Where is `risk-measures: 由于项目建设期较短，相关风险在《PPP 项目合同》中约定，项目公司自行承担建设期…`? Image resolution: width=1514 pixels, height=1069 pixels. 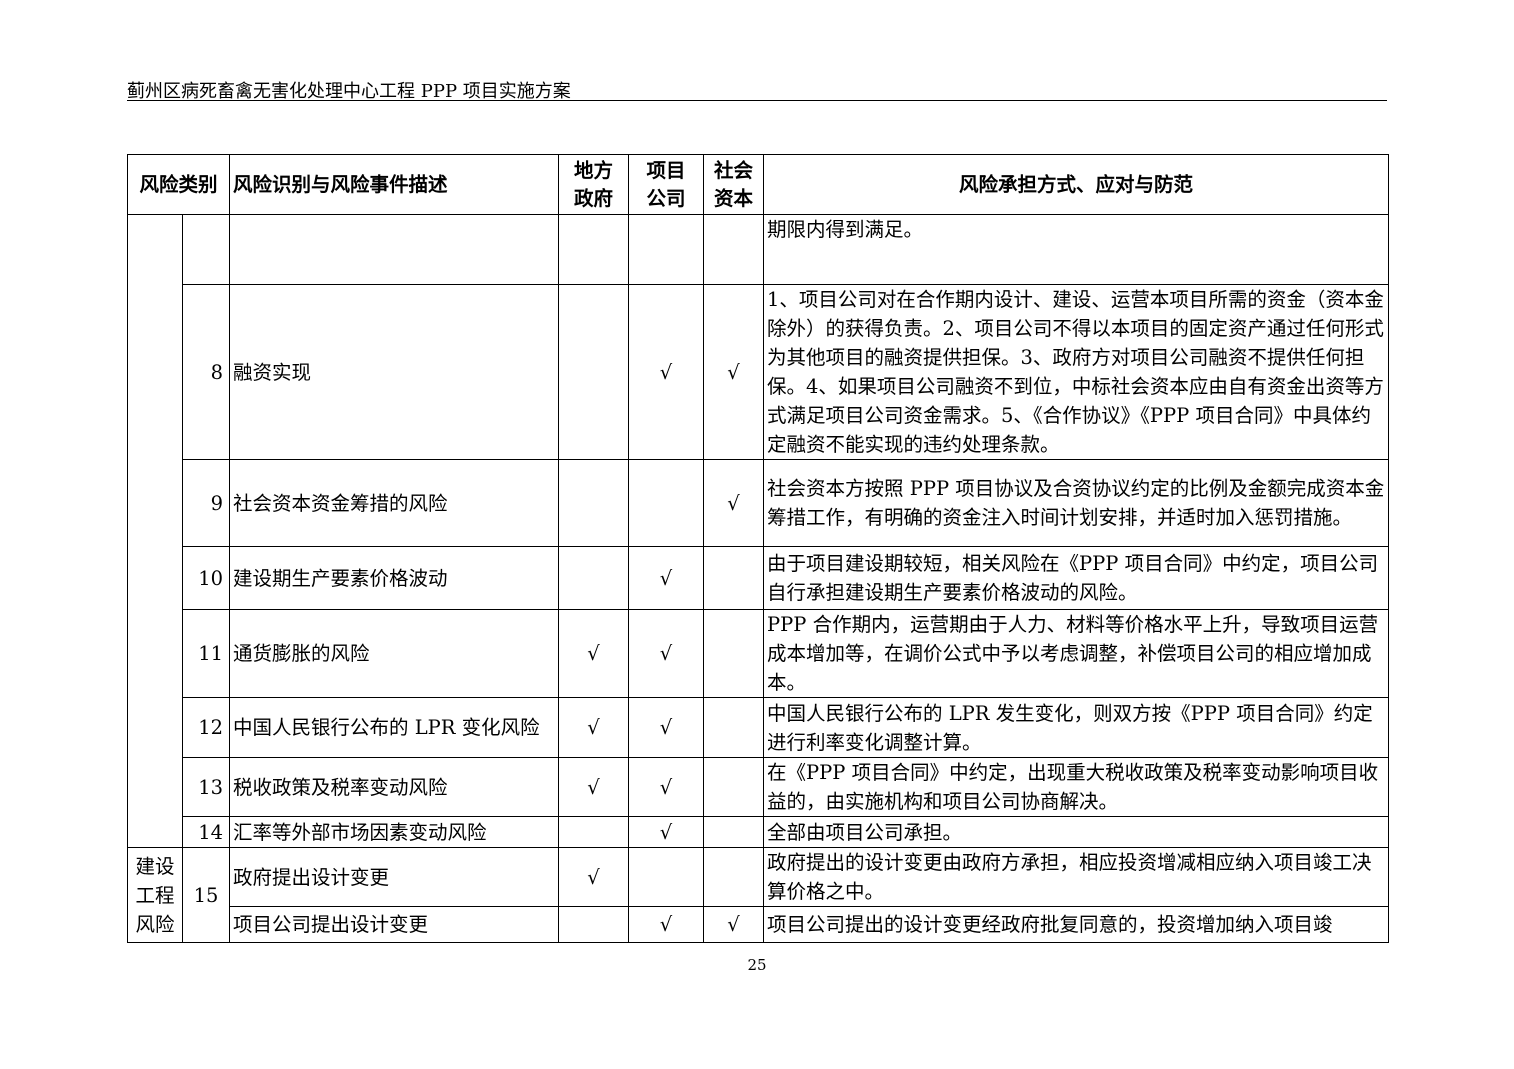
risk-measures: 由于项目建设期较短，相关风险在《PPP 项目合同》中约定，项目公司自行承担建设期… is located at coordinates (1076, 578).